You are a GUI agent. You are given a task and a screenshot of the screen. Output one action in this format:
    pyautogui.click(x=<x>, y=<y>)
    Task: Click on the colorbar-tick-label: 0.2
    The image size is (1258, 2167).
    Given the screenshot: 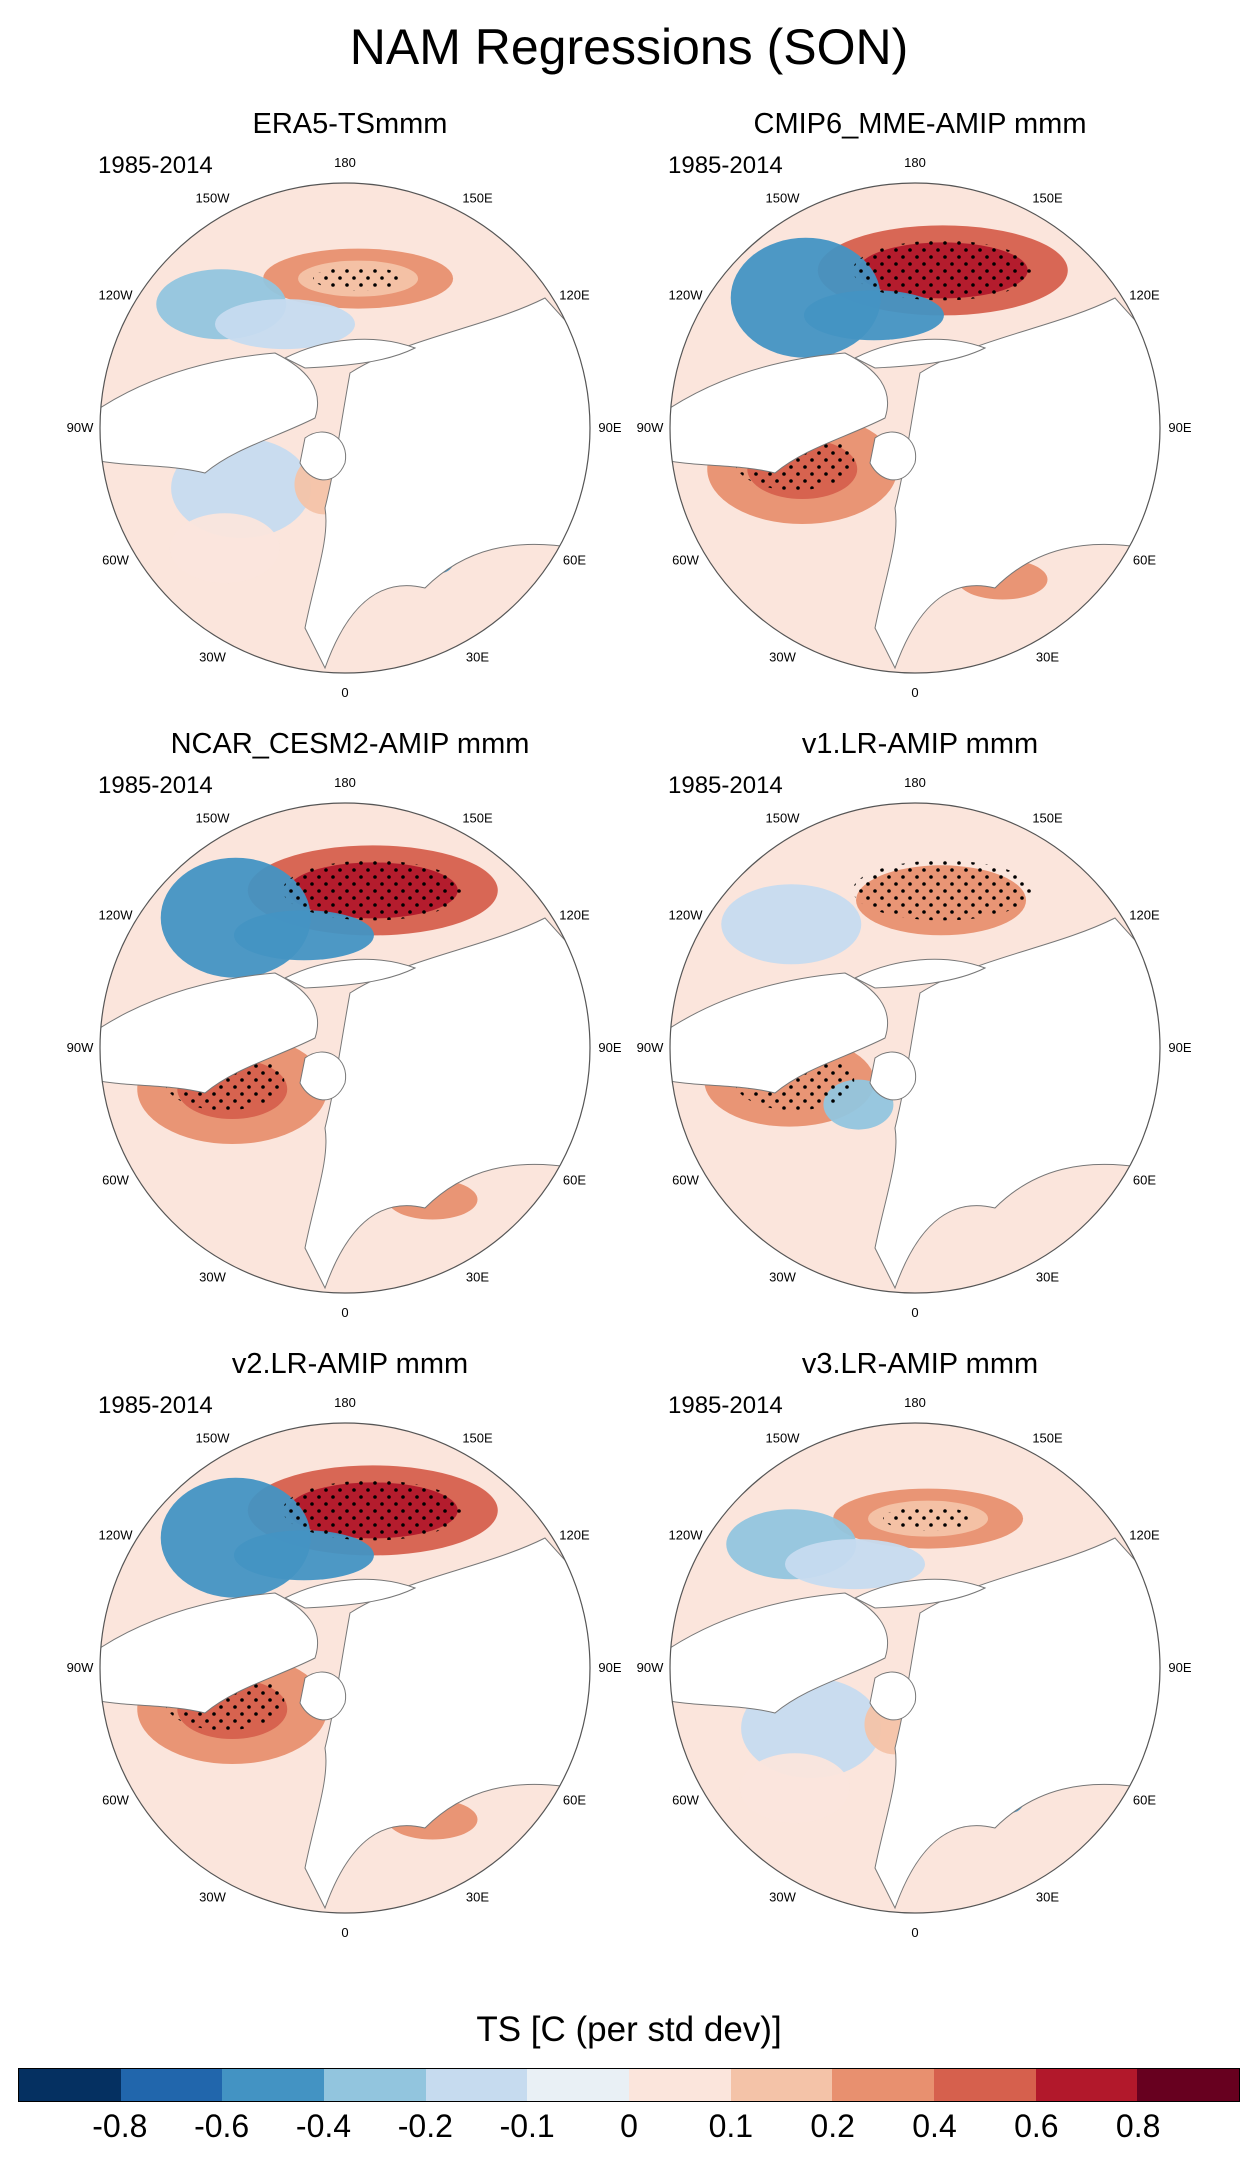 What is the action you would take?
    pyautogui.click(x=832, y=2126)
    